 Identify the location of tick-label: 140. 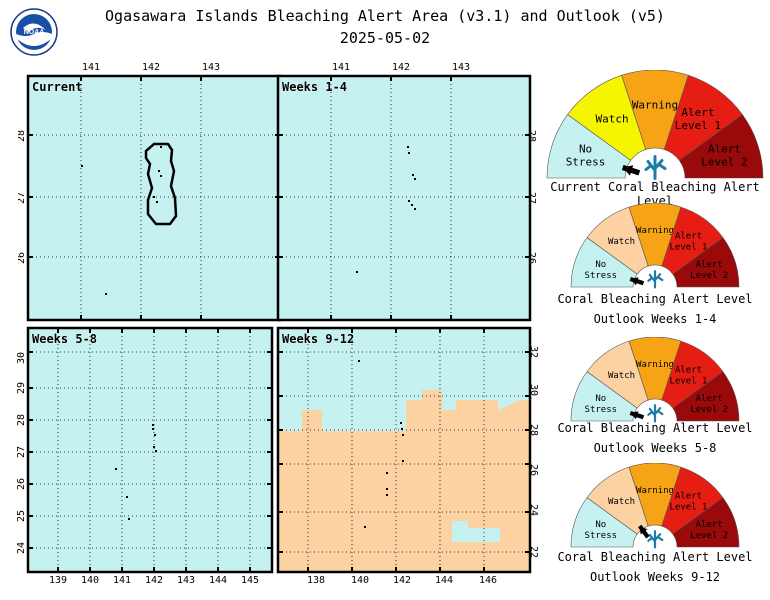
(90, 580).